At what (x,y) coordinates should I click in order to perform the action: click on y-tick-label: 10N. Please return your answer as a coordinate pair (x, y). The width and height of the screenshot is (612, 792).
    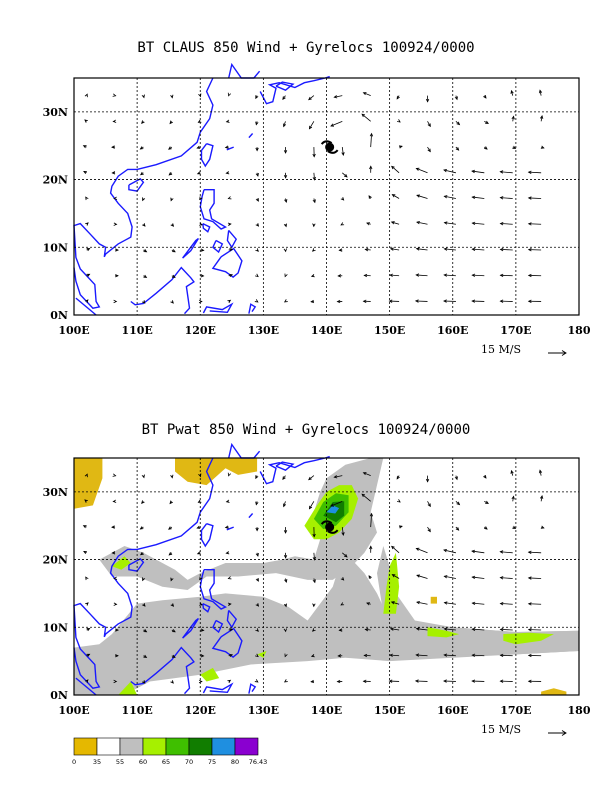
    Looking at the image, I should click on (55, 627).